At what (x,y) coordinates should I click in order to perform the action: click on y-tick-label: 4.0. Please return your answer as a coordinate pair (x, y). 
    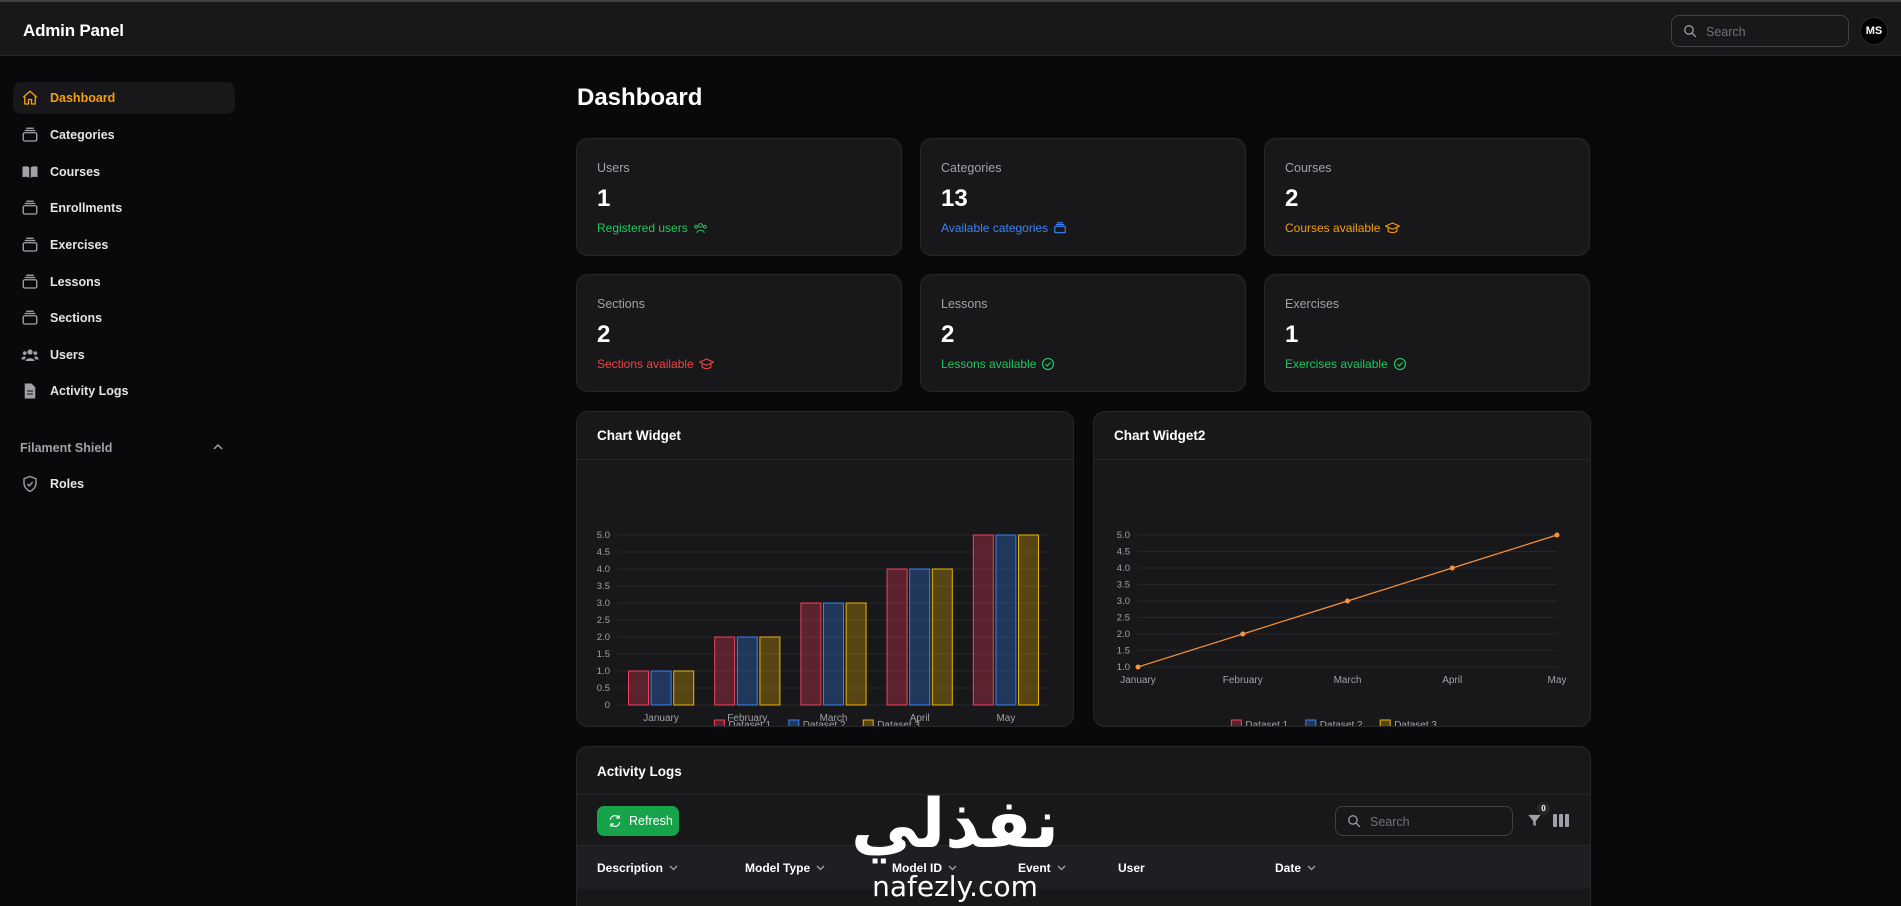
    Looking at the image, I should click on (1123, 568).